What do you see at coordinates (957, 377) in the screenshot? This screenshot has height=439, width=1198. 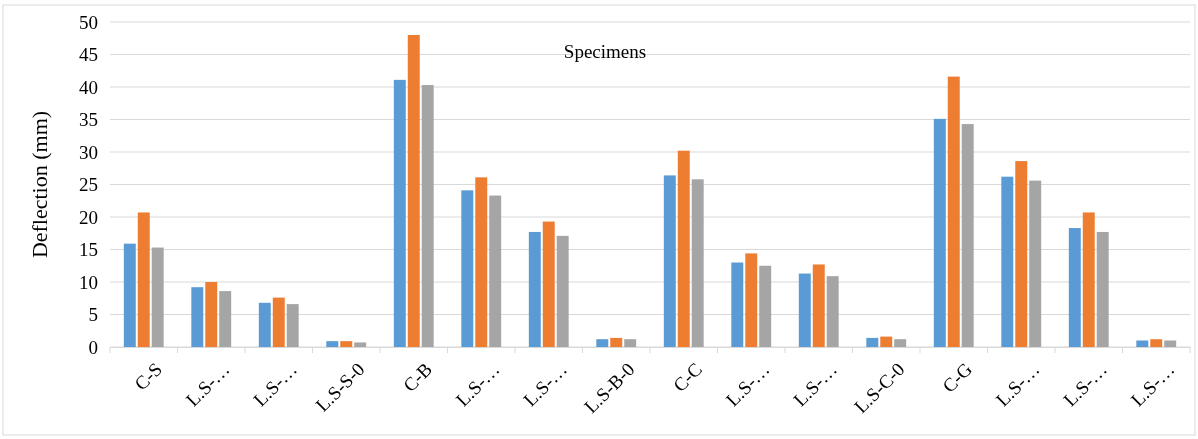 I see `x-tick-label: C-G` at bounding box center [957, 377].